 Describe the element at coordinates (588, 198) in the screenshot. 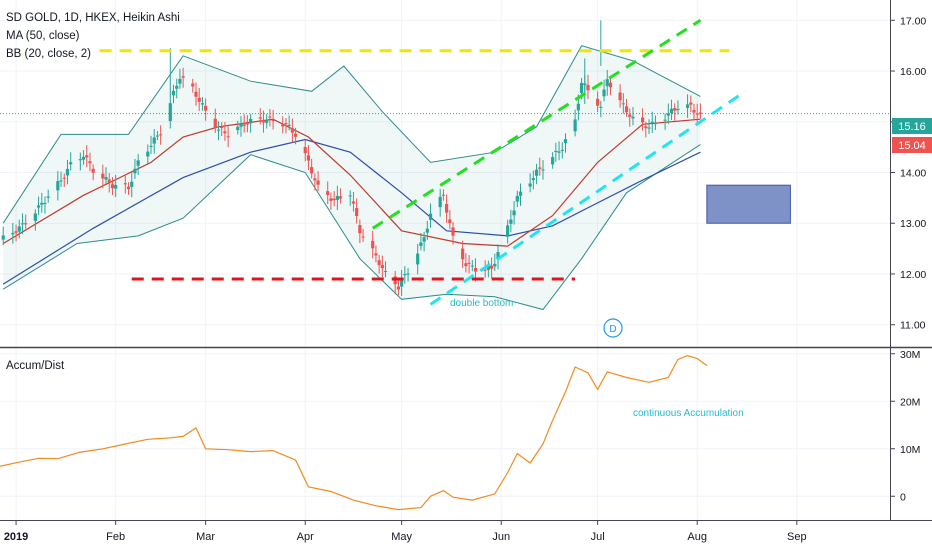

I see `lower-channel-line` at that location.